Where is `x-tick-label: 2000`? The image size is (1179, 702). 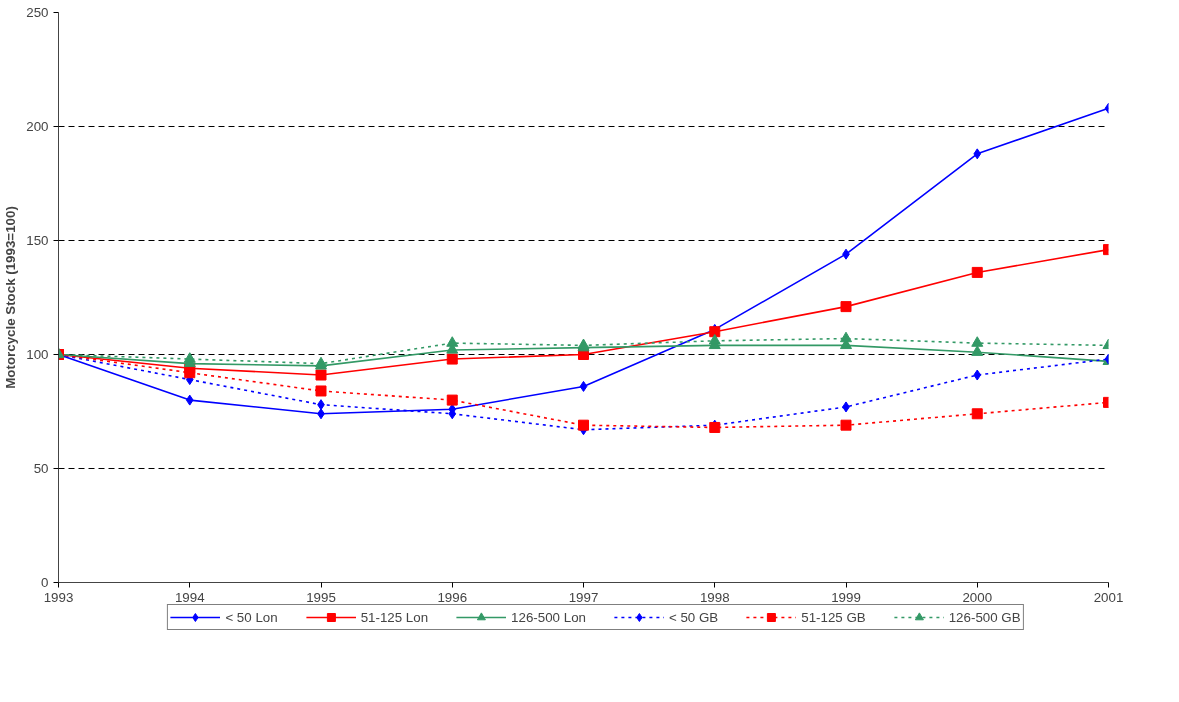
x-tick-label: 2000 is located at coordinates (977, 597).